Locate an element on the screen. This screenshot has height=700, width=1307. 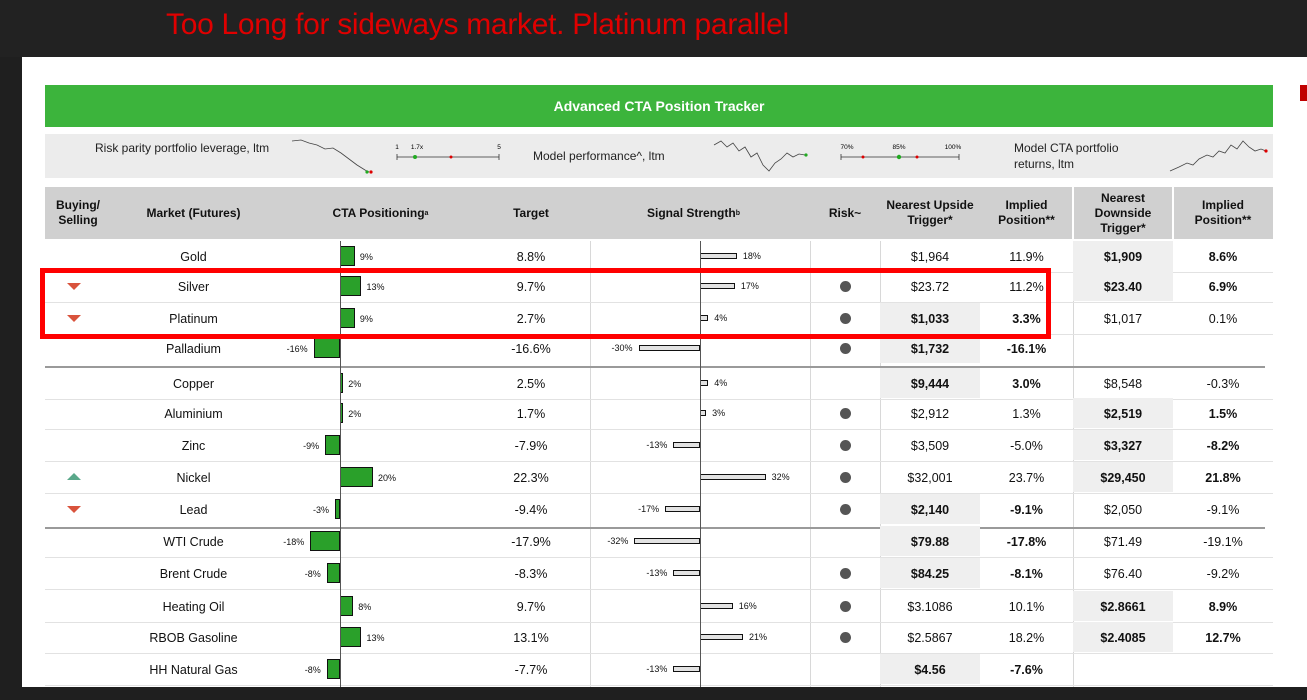
upside-trigger-value: $2.5867 is located at coordinates (930, 637).